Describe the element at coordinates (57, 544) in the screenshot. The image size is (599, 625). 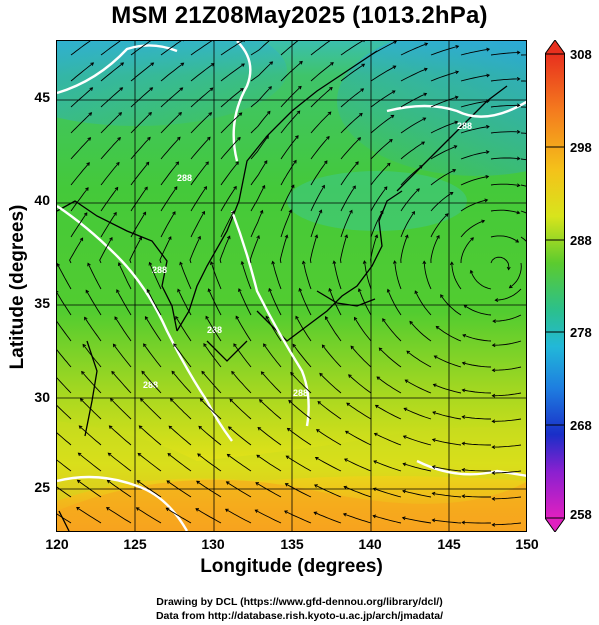
I see `lon-tick: 120` at that location.